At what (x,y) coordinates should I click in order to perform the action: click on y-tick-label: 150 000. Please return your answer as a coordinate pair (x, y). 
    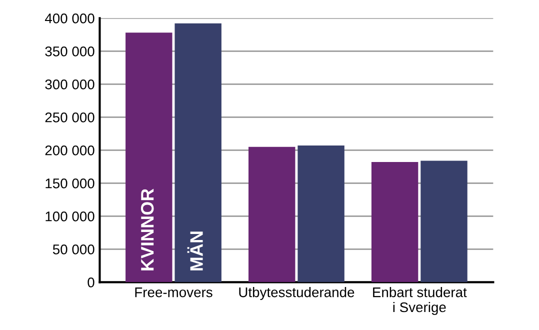
    Looking at the image, I should click on (70, 183).